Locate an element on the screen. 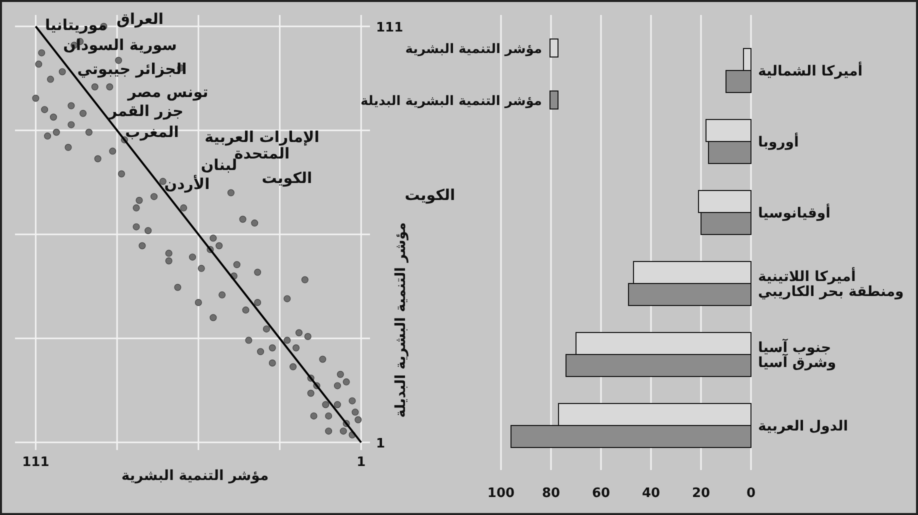 This screenshot has height=515, width=918. y-tick-label: الدول العربية is located at coordinates (803, 426).